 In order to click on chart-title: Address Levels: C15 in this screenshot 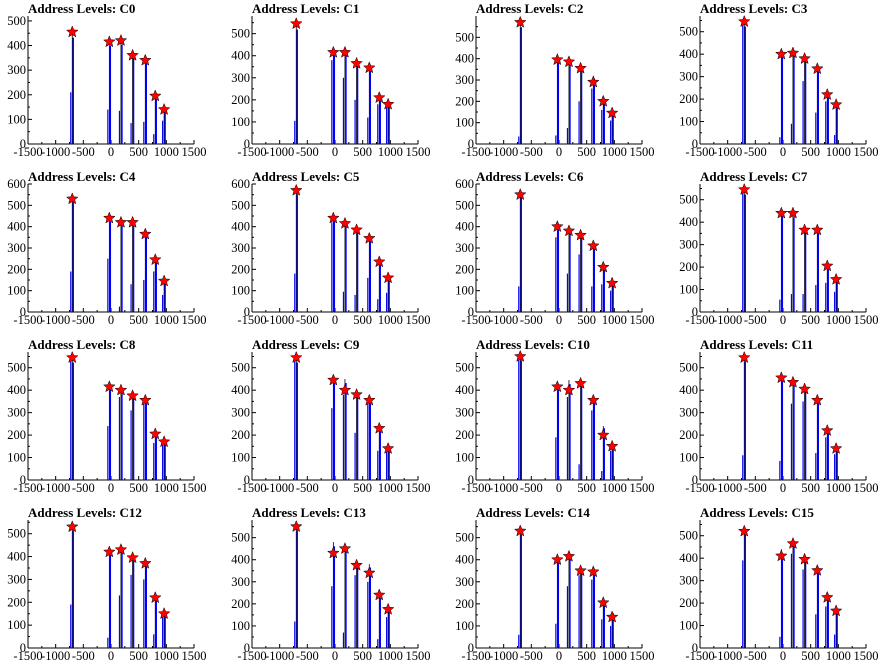, I will do `click(757, 512)`.